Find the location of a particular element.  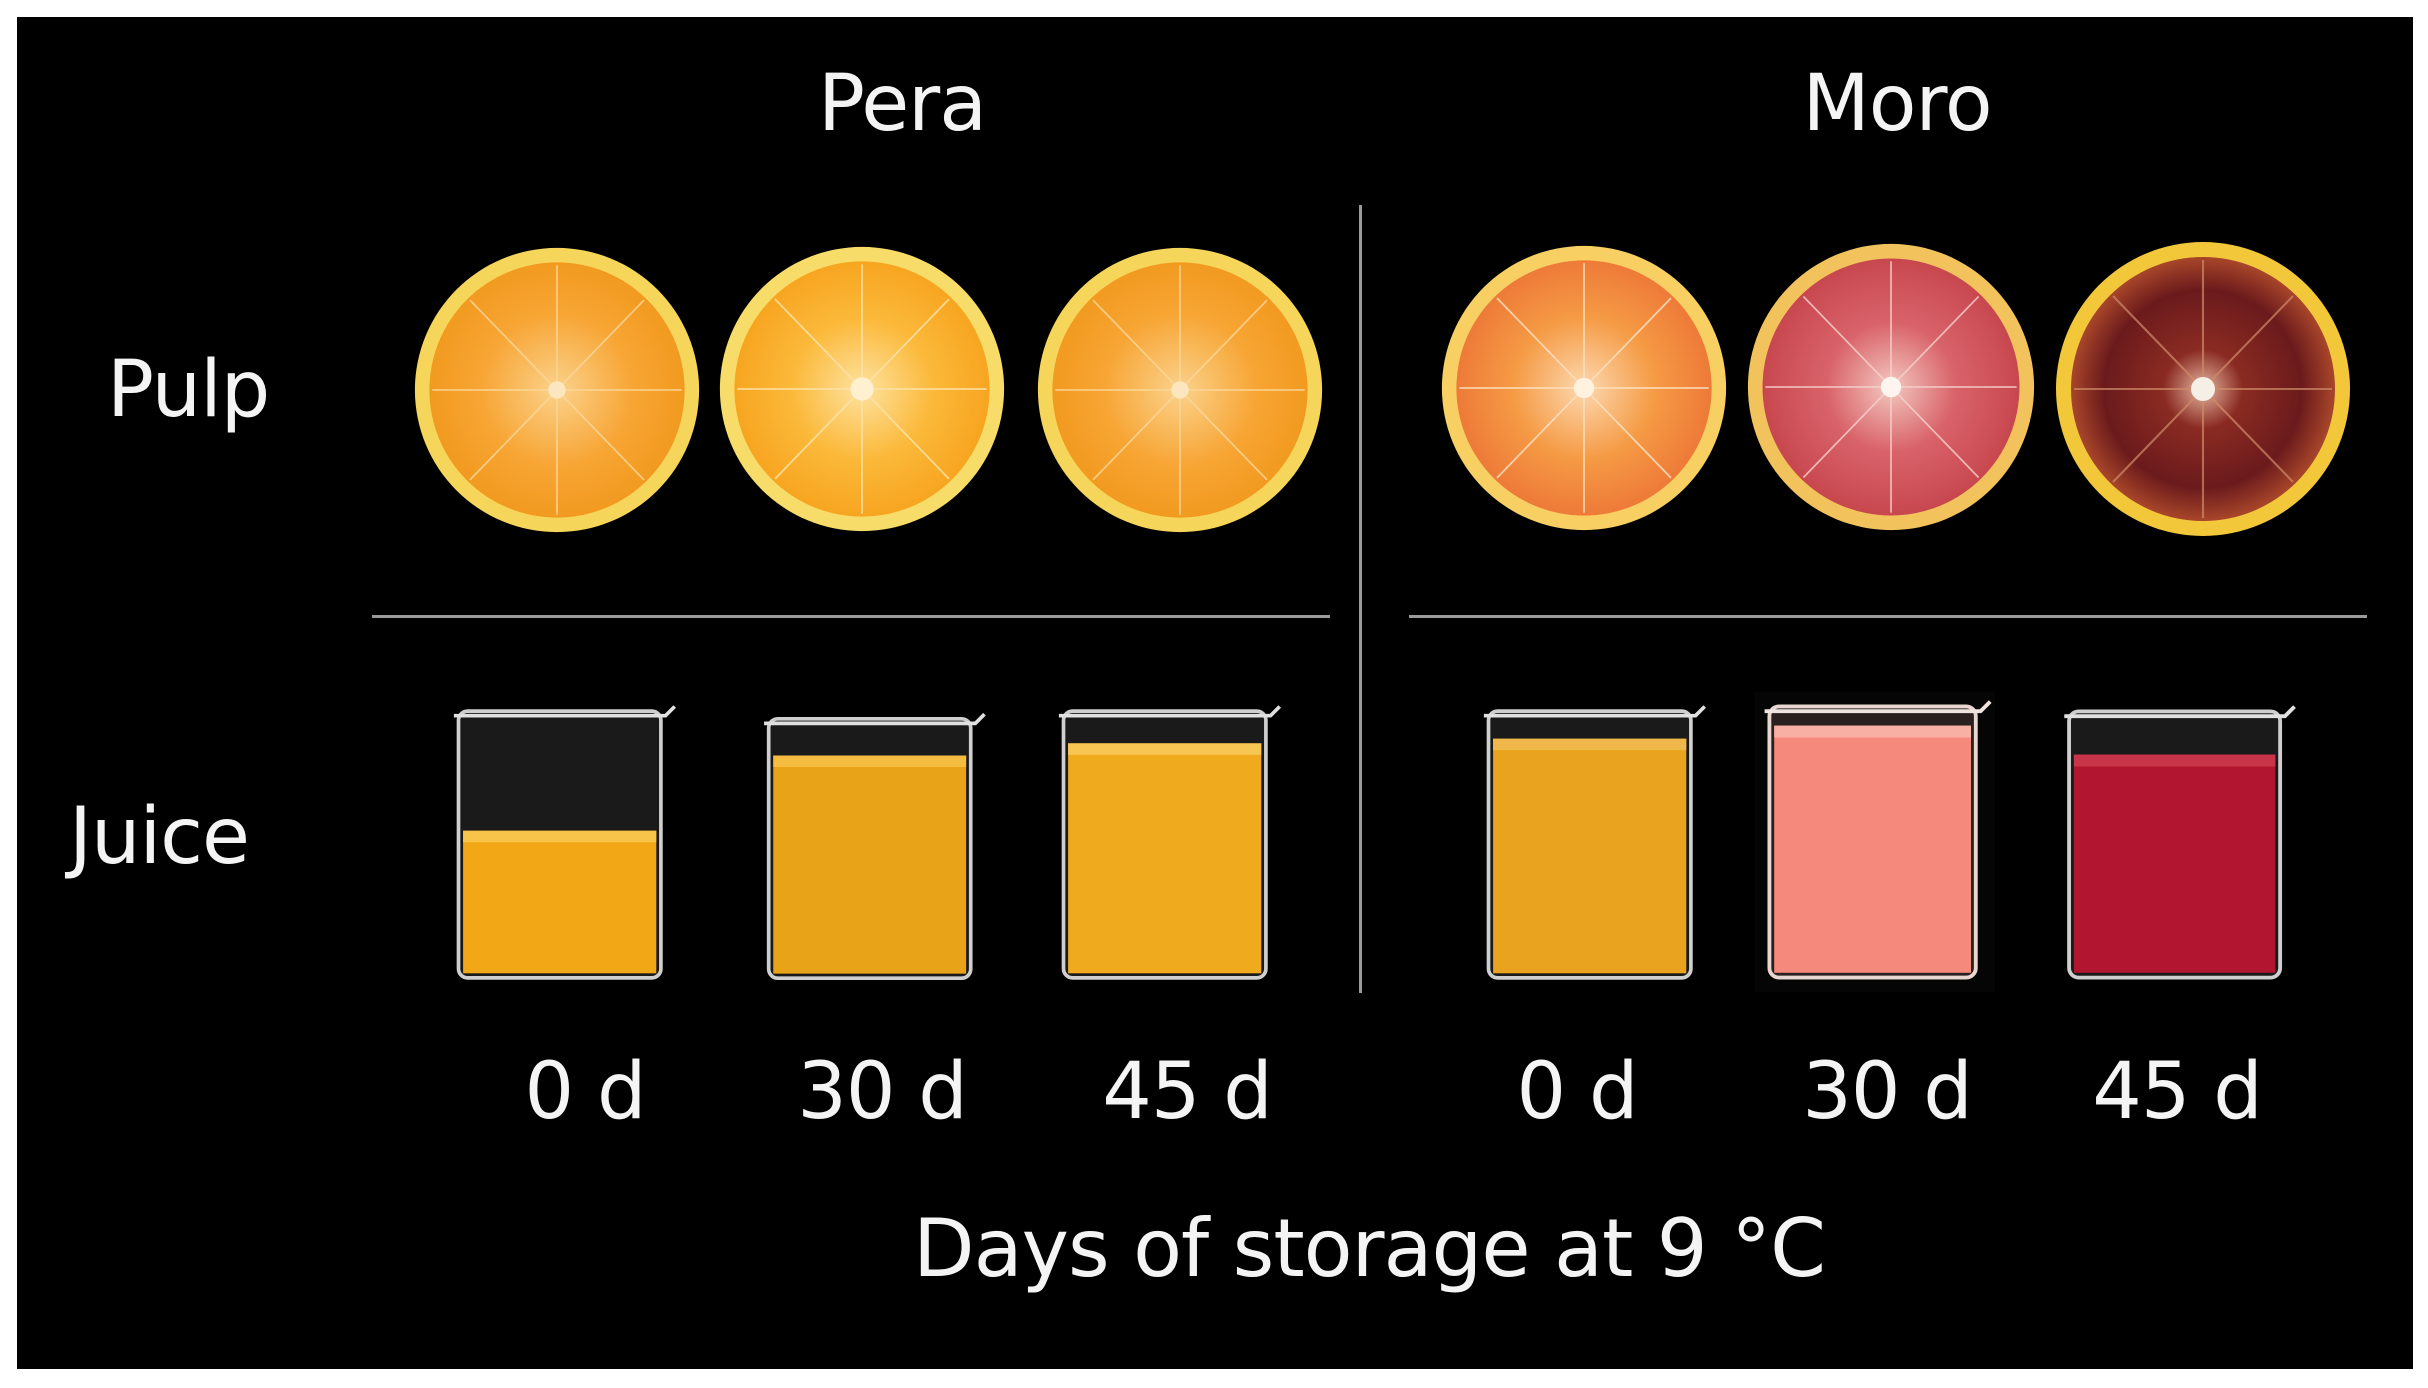

column-title-pera: Pera is located at coordinates (902, 104).